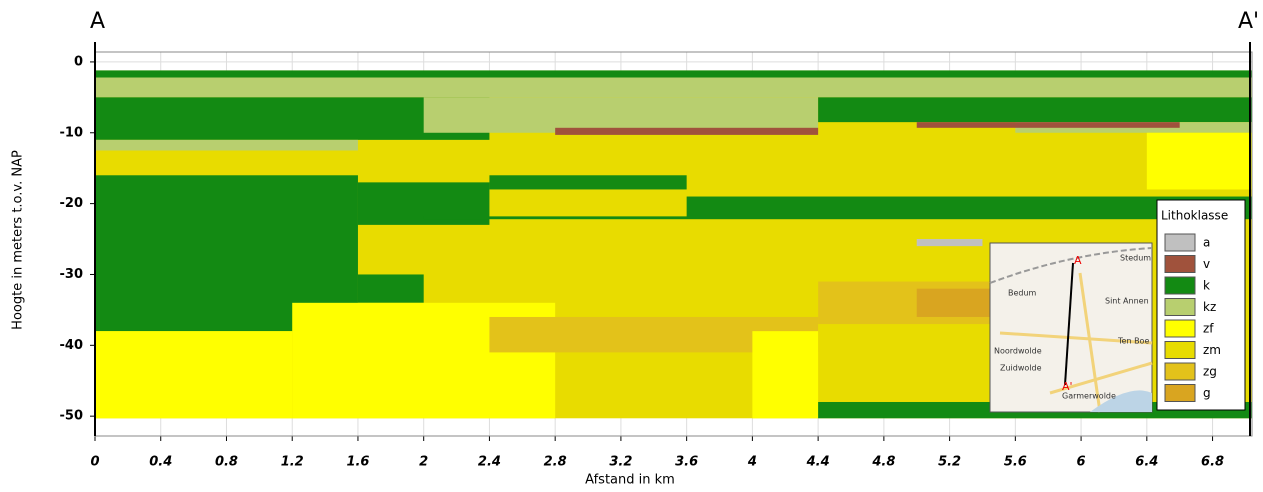 This screenshot has height=492, width=1263. What do you see at coordinates (752, 462) in the screenshot?
I see `x-tick-label: 4` at bounding box center [752, 462].